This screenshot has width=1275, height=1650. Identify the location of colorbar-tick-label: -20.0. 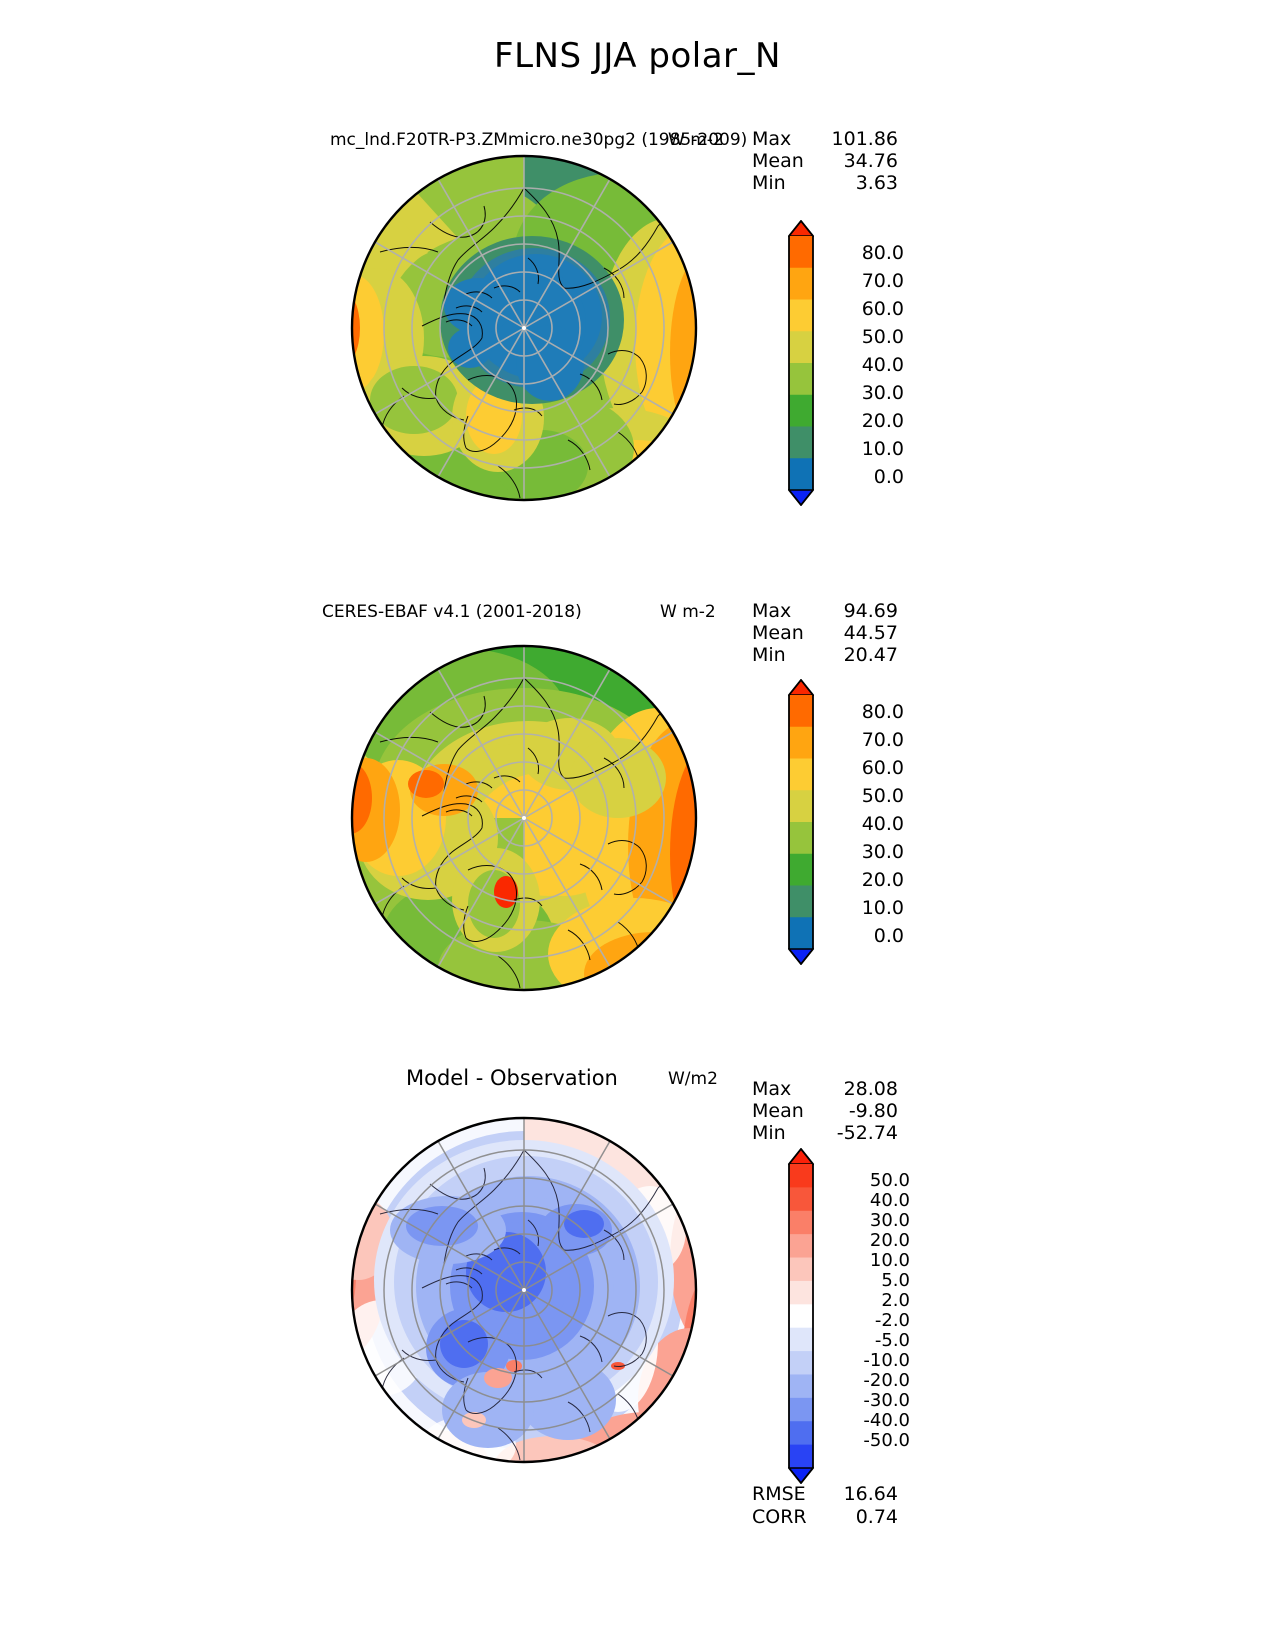
(886, 1380).